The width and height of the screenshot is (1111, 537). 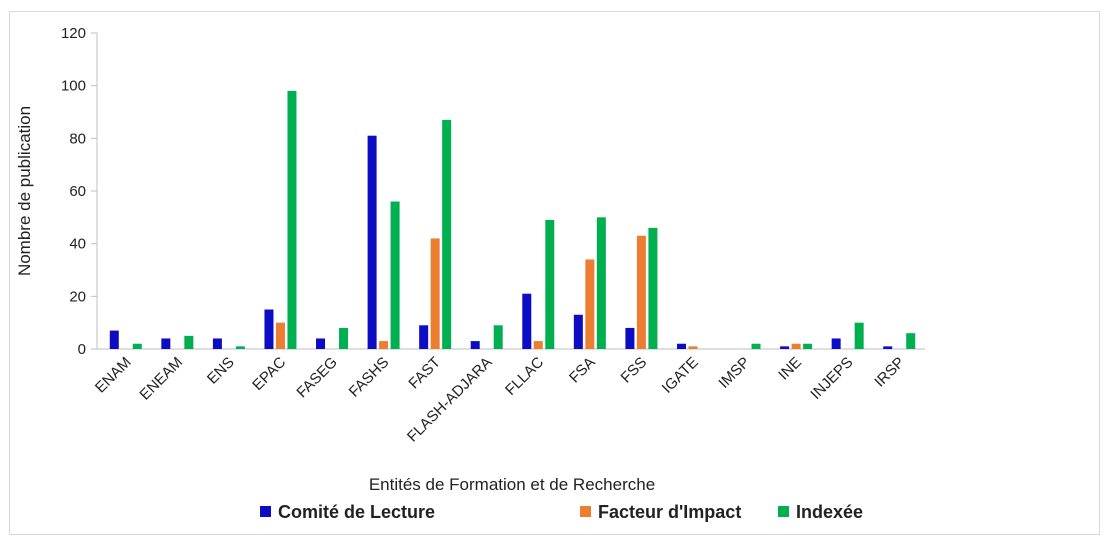 What do you see at coordinates (77, 244) in the screenshot?
I see `y-tick-label: 40` at bounding box center [77, 244].